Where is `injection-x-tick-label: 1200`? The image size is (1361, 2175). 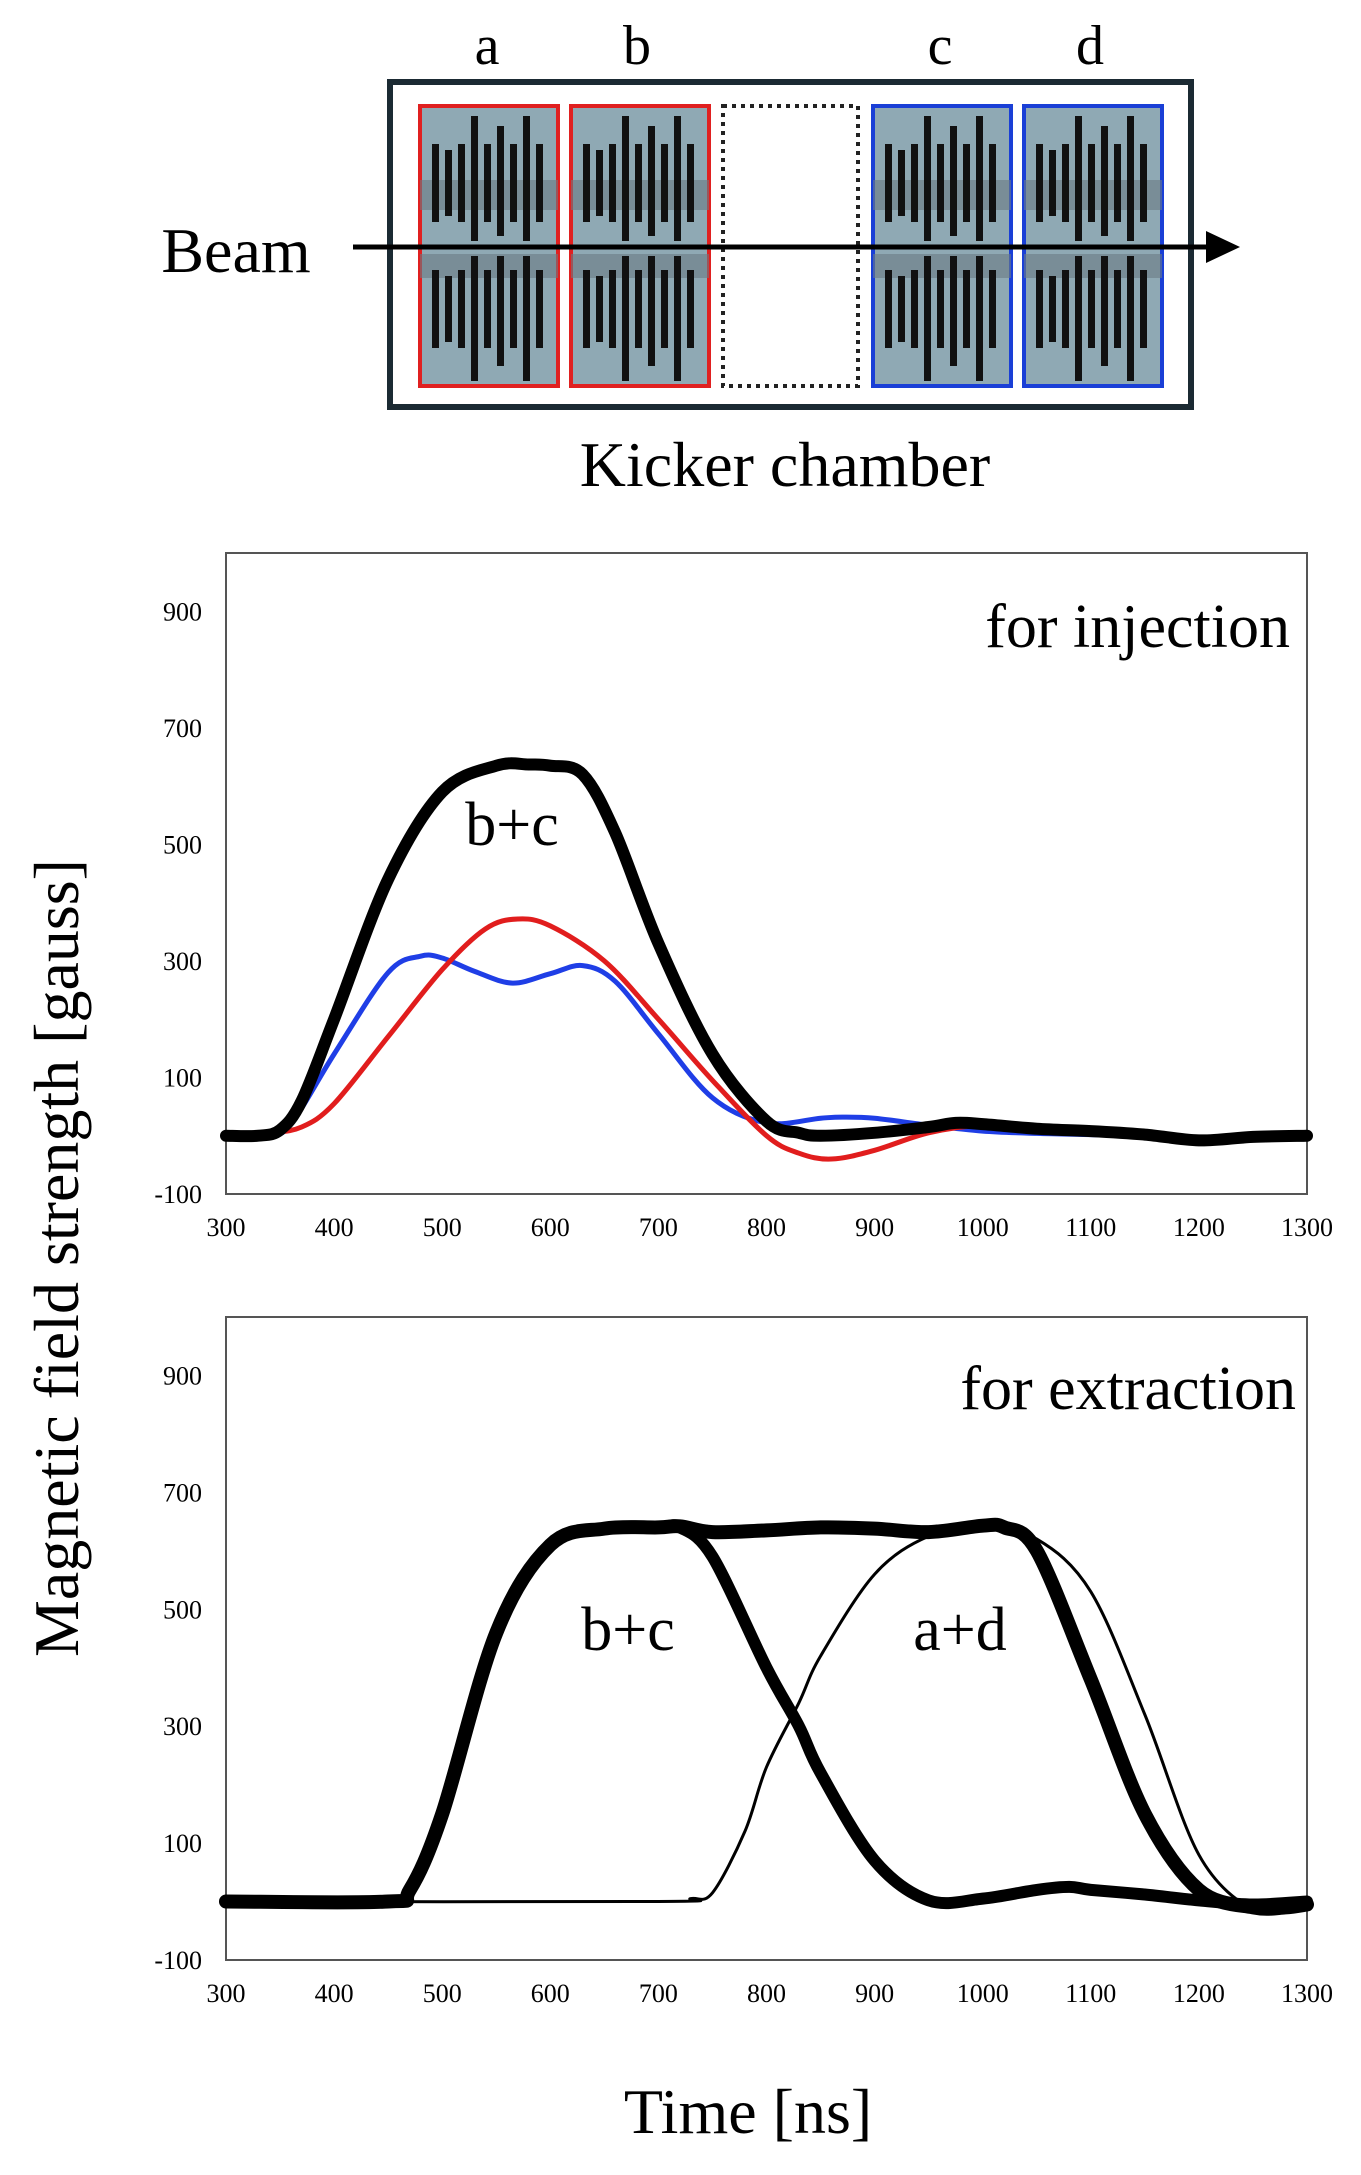
injection-x-tick-label: 1200 is located at coordinates (1199, 1227).